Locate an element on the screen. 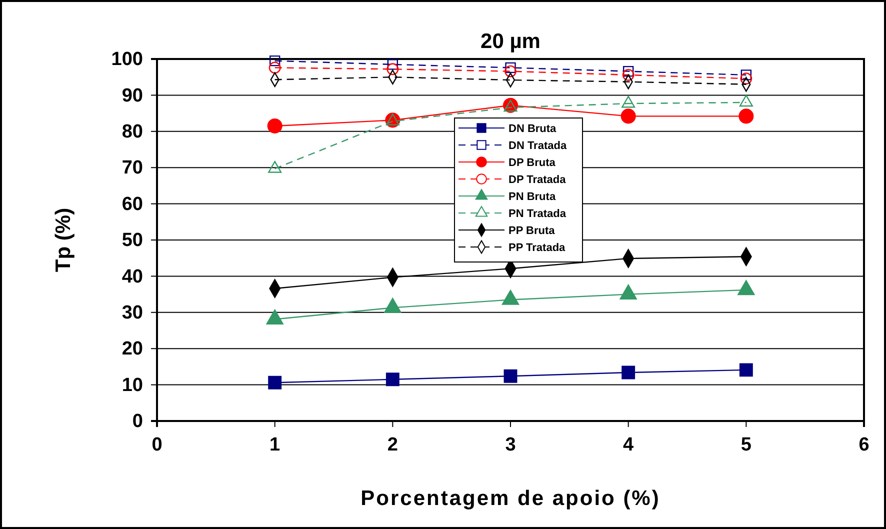 This screenshot has height=529, width=886. legend-label: DN Tratada is located at coordinates (538, 146).